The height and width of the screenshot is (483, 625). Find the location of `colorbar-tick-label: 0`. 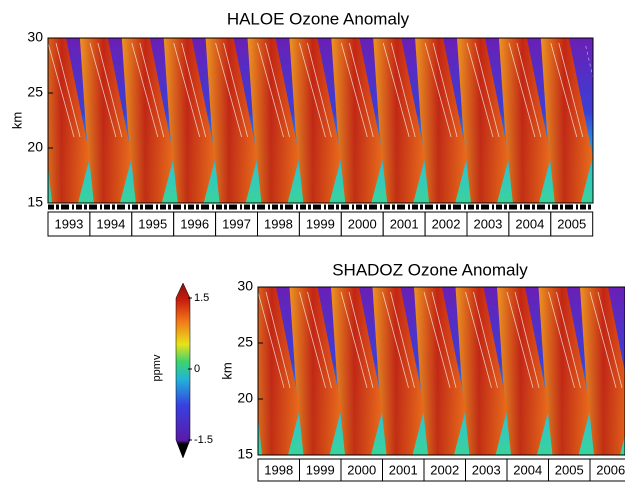

colorbar-tick-label: 0 is located at coordinates (197, 369).